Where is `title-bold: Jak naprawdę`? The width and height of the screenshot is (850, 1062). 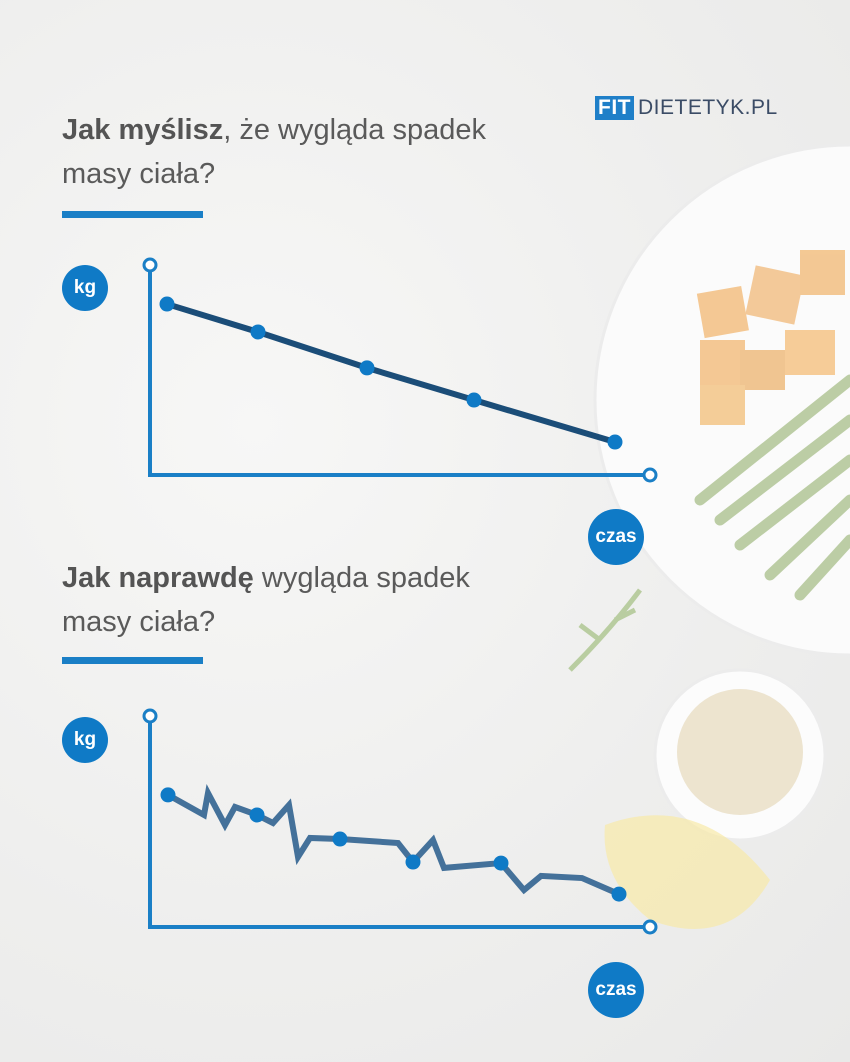
title-bold: Jak naprawdę is located at coordinates (158, 578).